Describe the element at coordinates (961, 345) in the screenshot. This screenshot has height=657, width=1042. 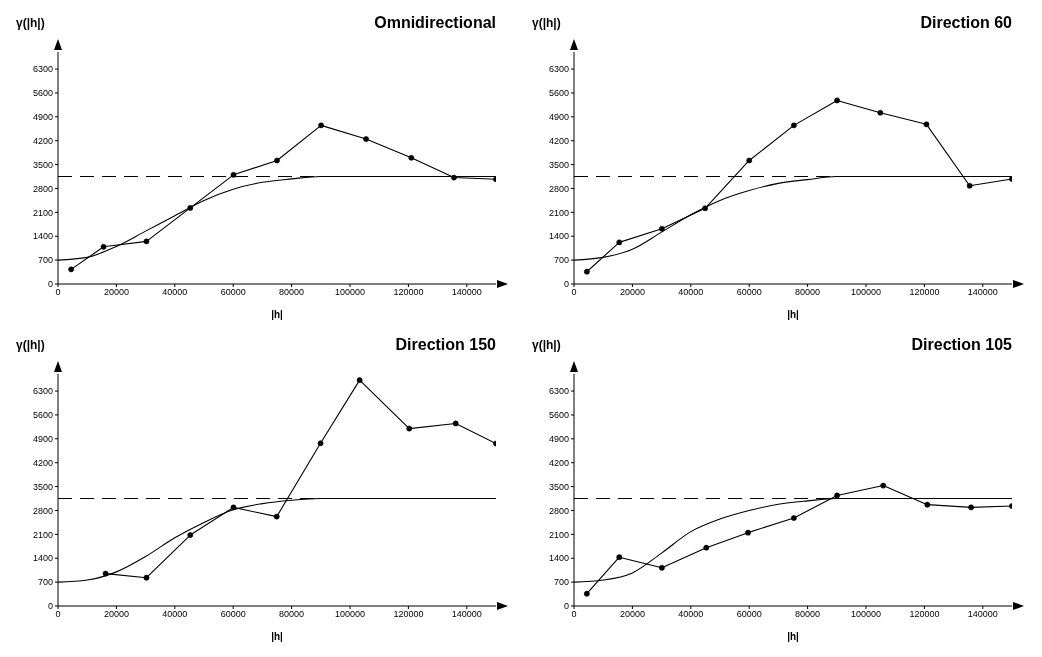
I see `chart-title: Direction 105` at that location.